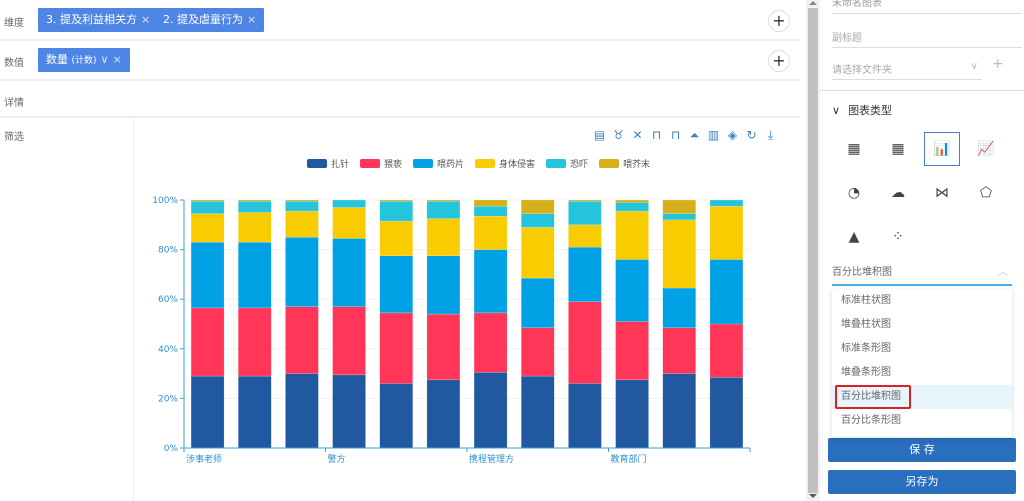 The height and width of the screenshot is (501, 1024). Describe the element at coordinates (84, 60) in the screenshot. I see `value-tag: 数量 (计数) ∨ ×` at that location.